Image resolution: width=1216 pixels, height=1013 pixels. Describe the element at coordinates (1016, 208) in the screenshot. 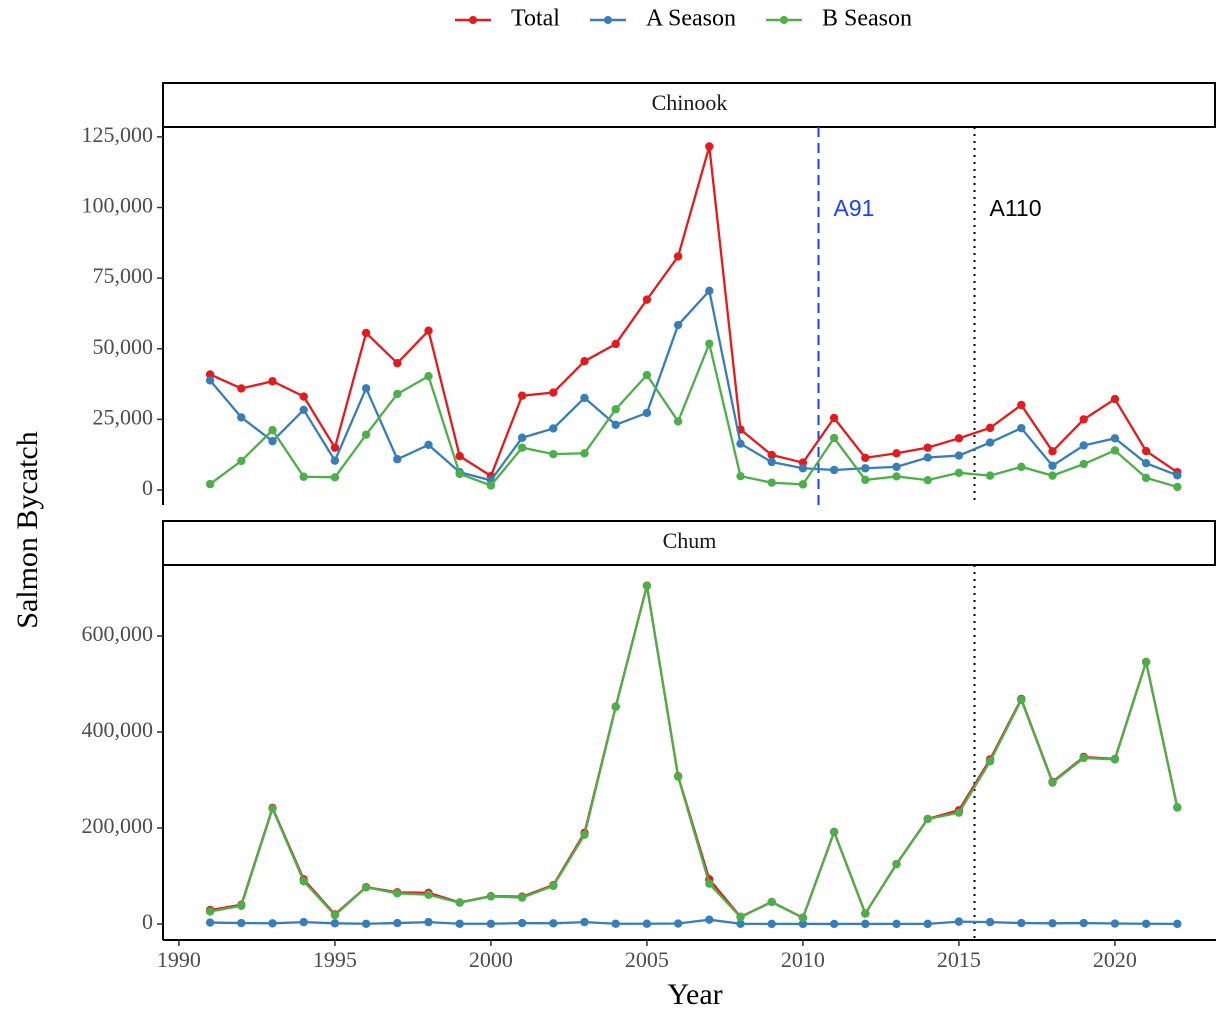

I see `annotation-label: A110` at that location.